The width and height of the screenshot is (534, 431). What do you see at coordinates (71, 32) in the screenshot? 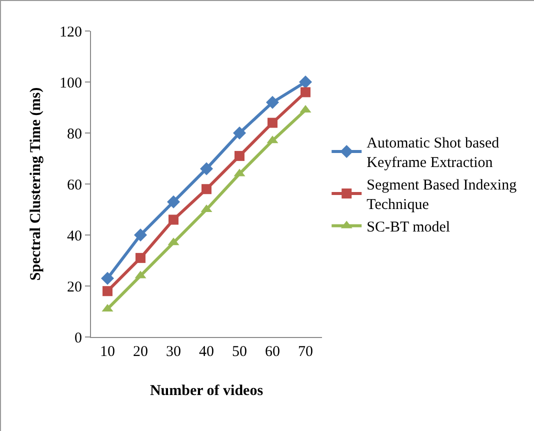
I see `y-tick-label: 120` at bounding box center [71, 32].